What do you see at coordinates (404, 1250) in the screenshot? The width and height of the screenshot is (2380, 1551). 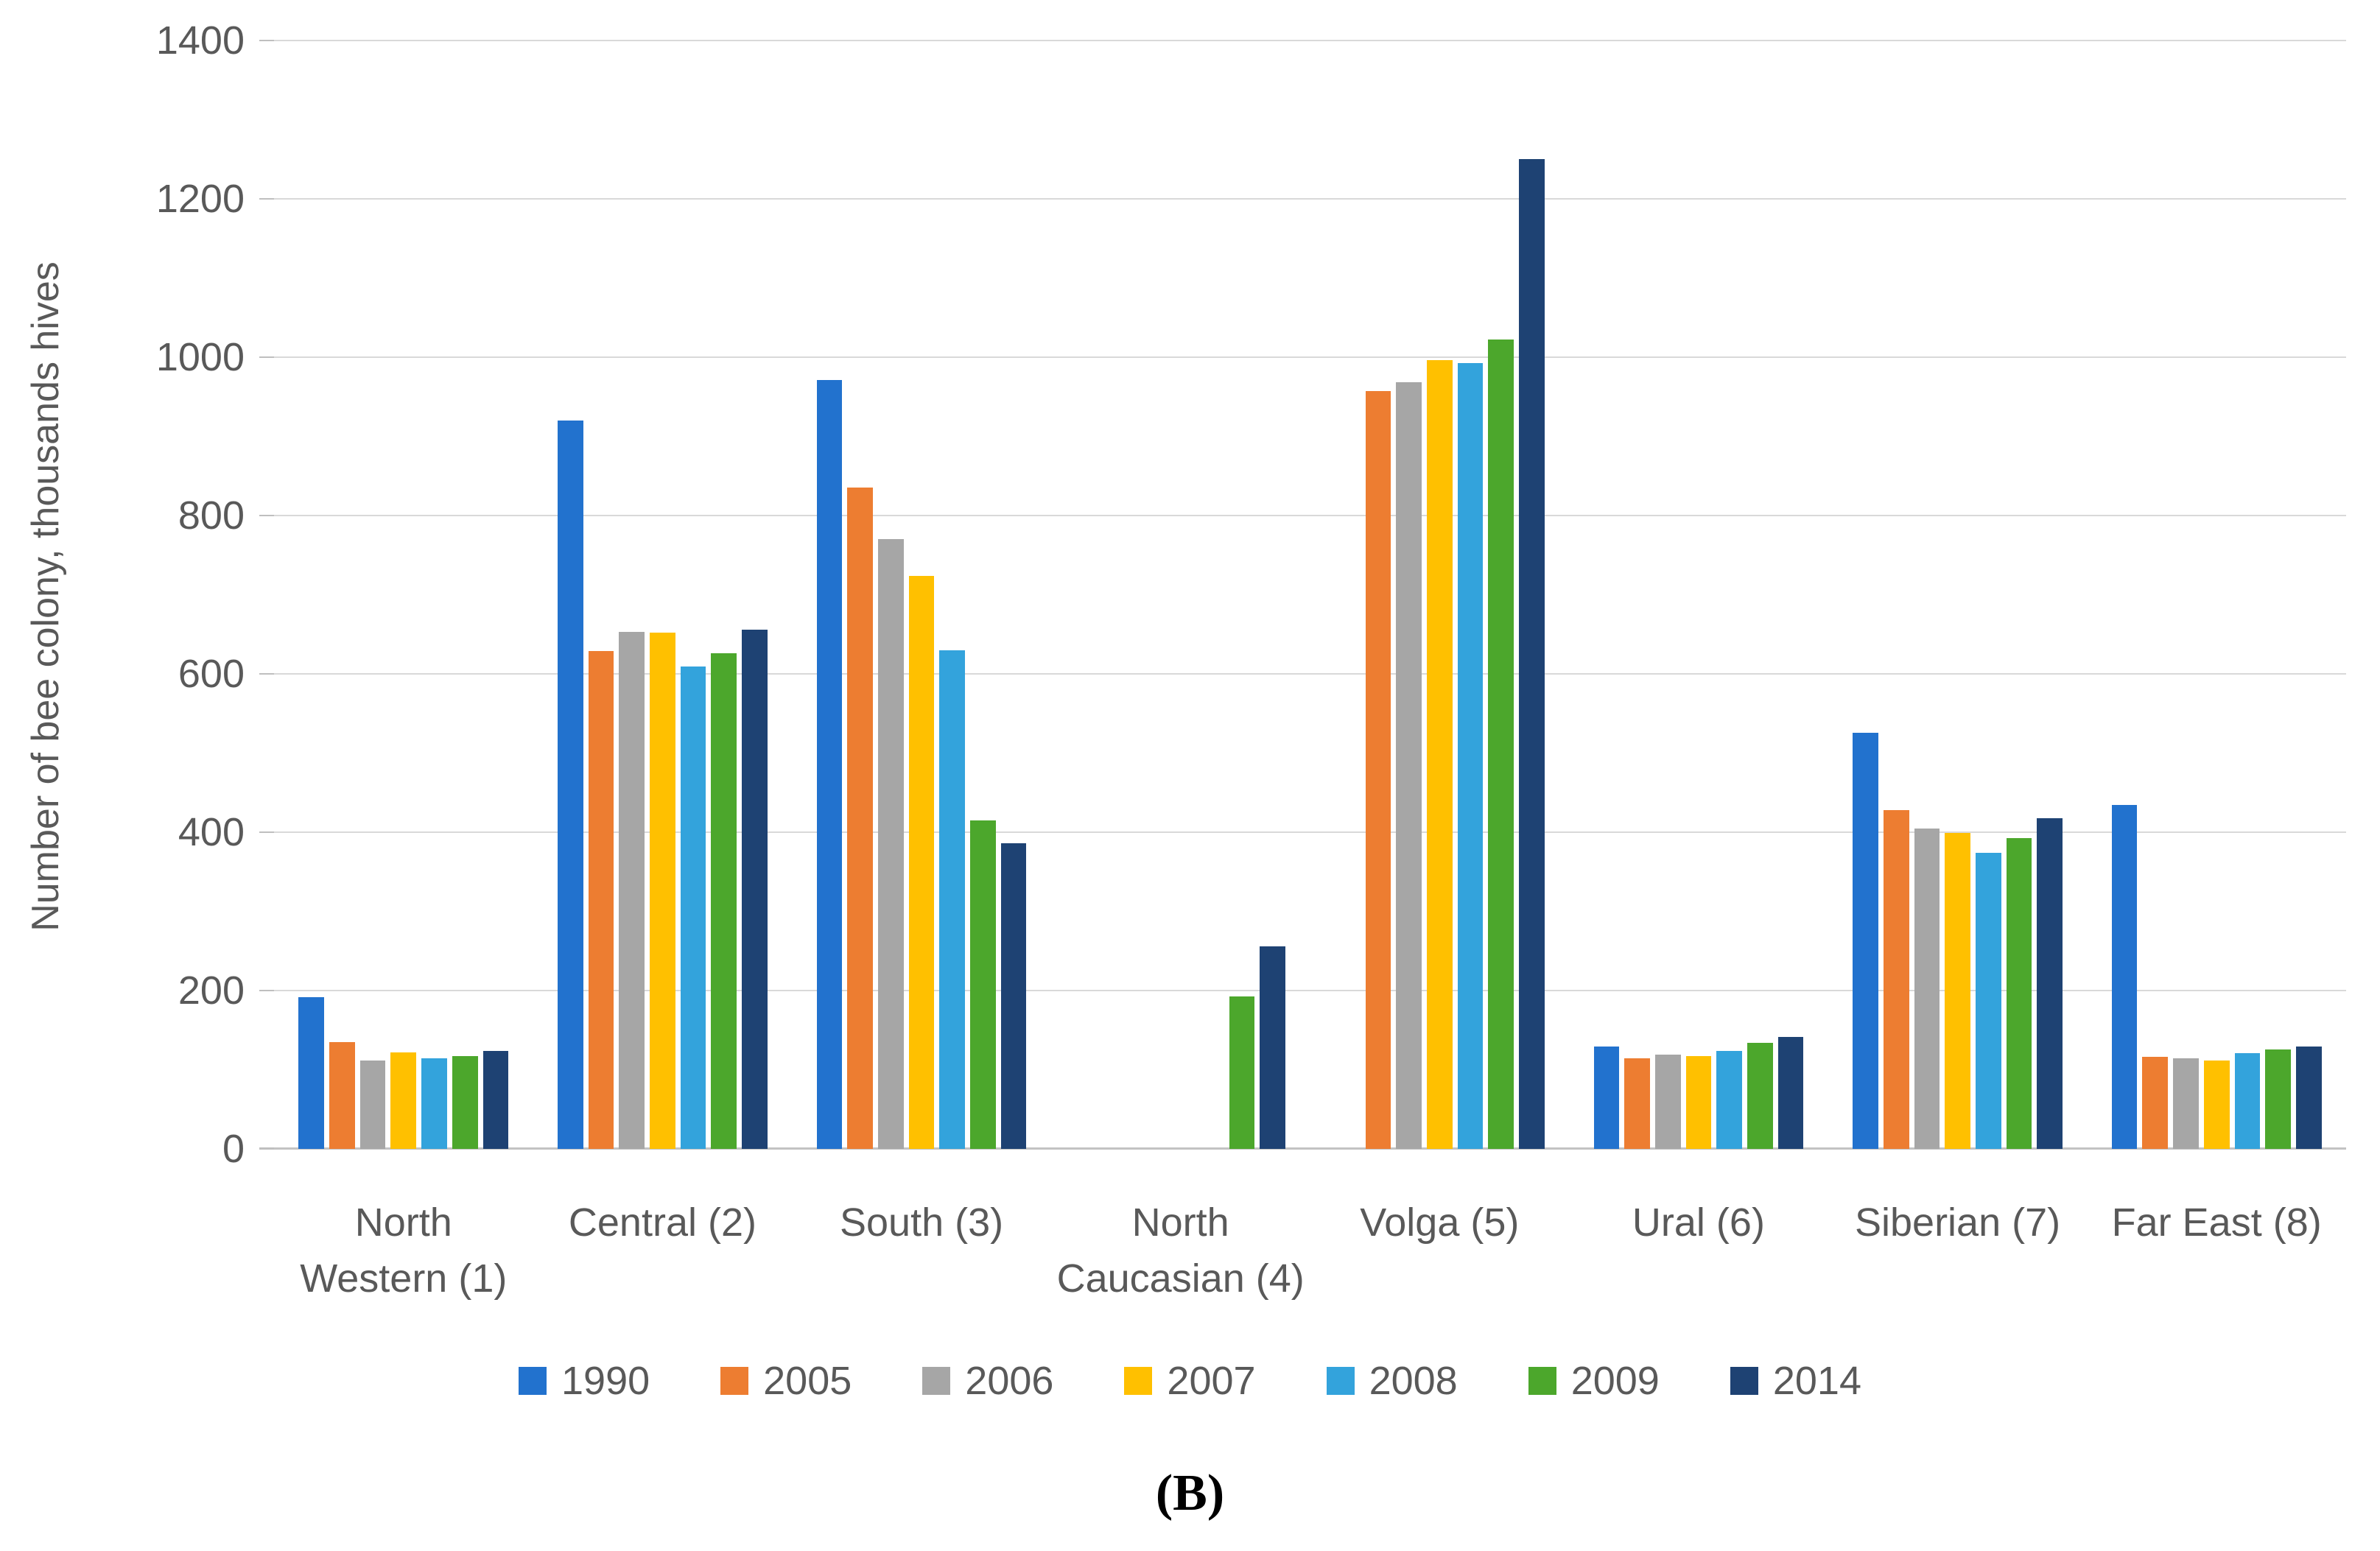 I see `x-label-1: North Western (1)` at bounding box center [404, 1250].